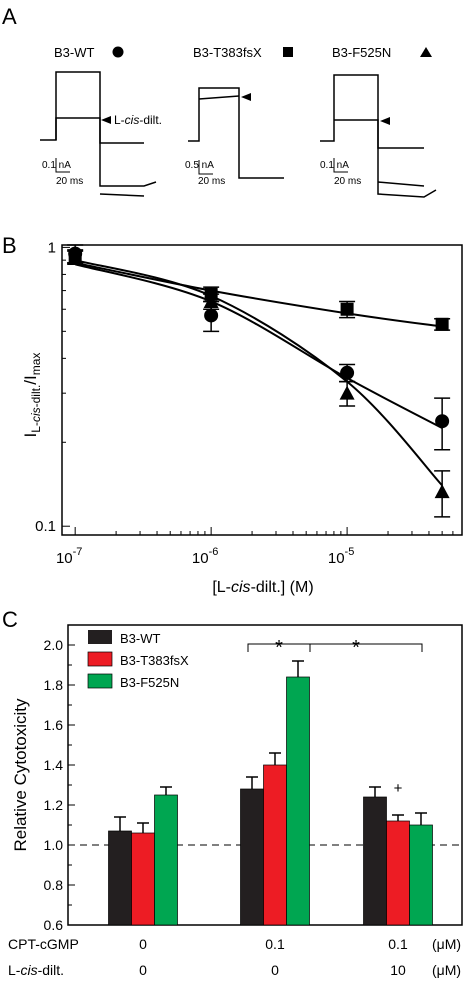  Describe the element at coordinates (106, 120) in the screenshot. I see `wt-arrow` at that location.